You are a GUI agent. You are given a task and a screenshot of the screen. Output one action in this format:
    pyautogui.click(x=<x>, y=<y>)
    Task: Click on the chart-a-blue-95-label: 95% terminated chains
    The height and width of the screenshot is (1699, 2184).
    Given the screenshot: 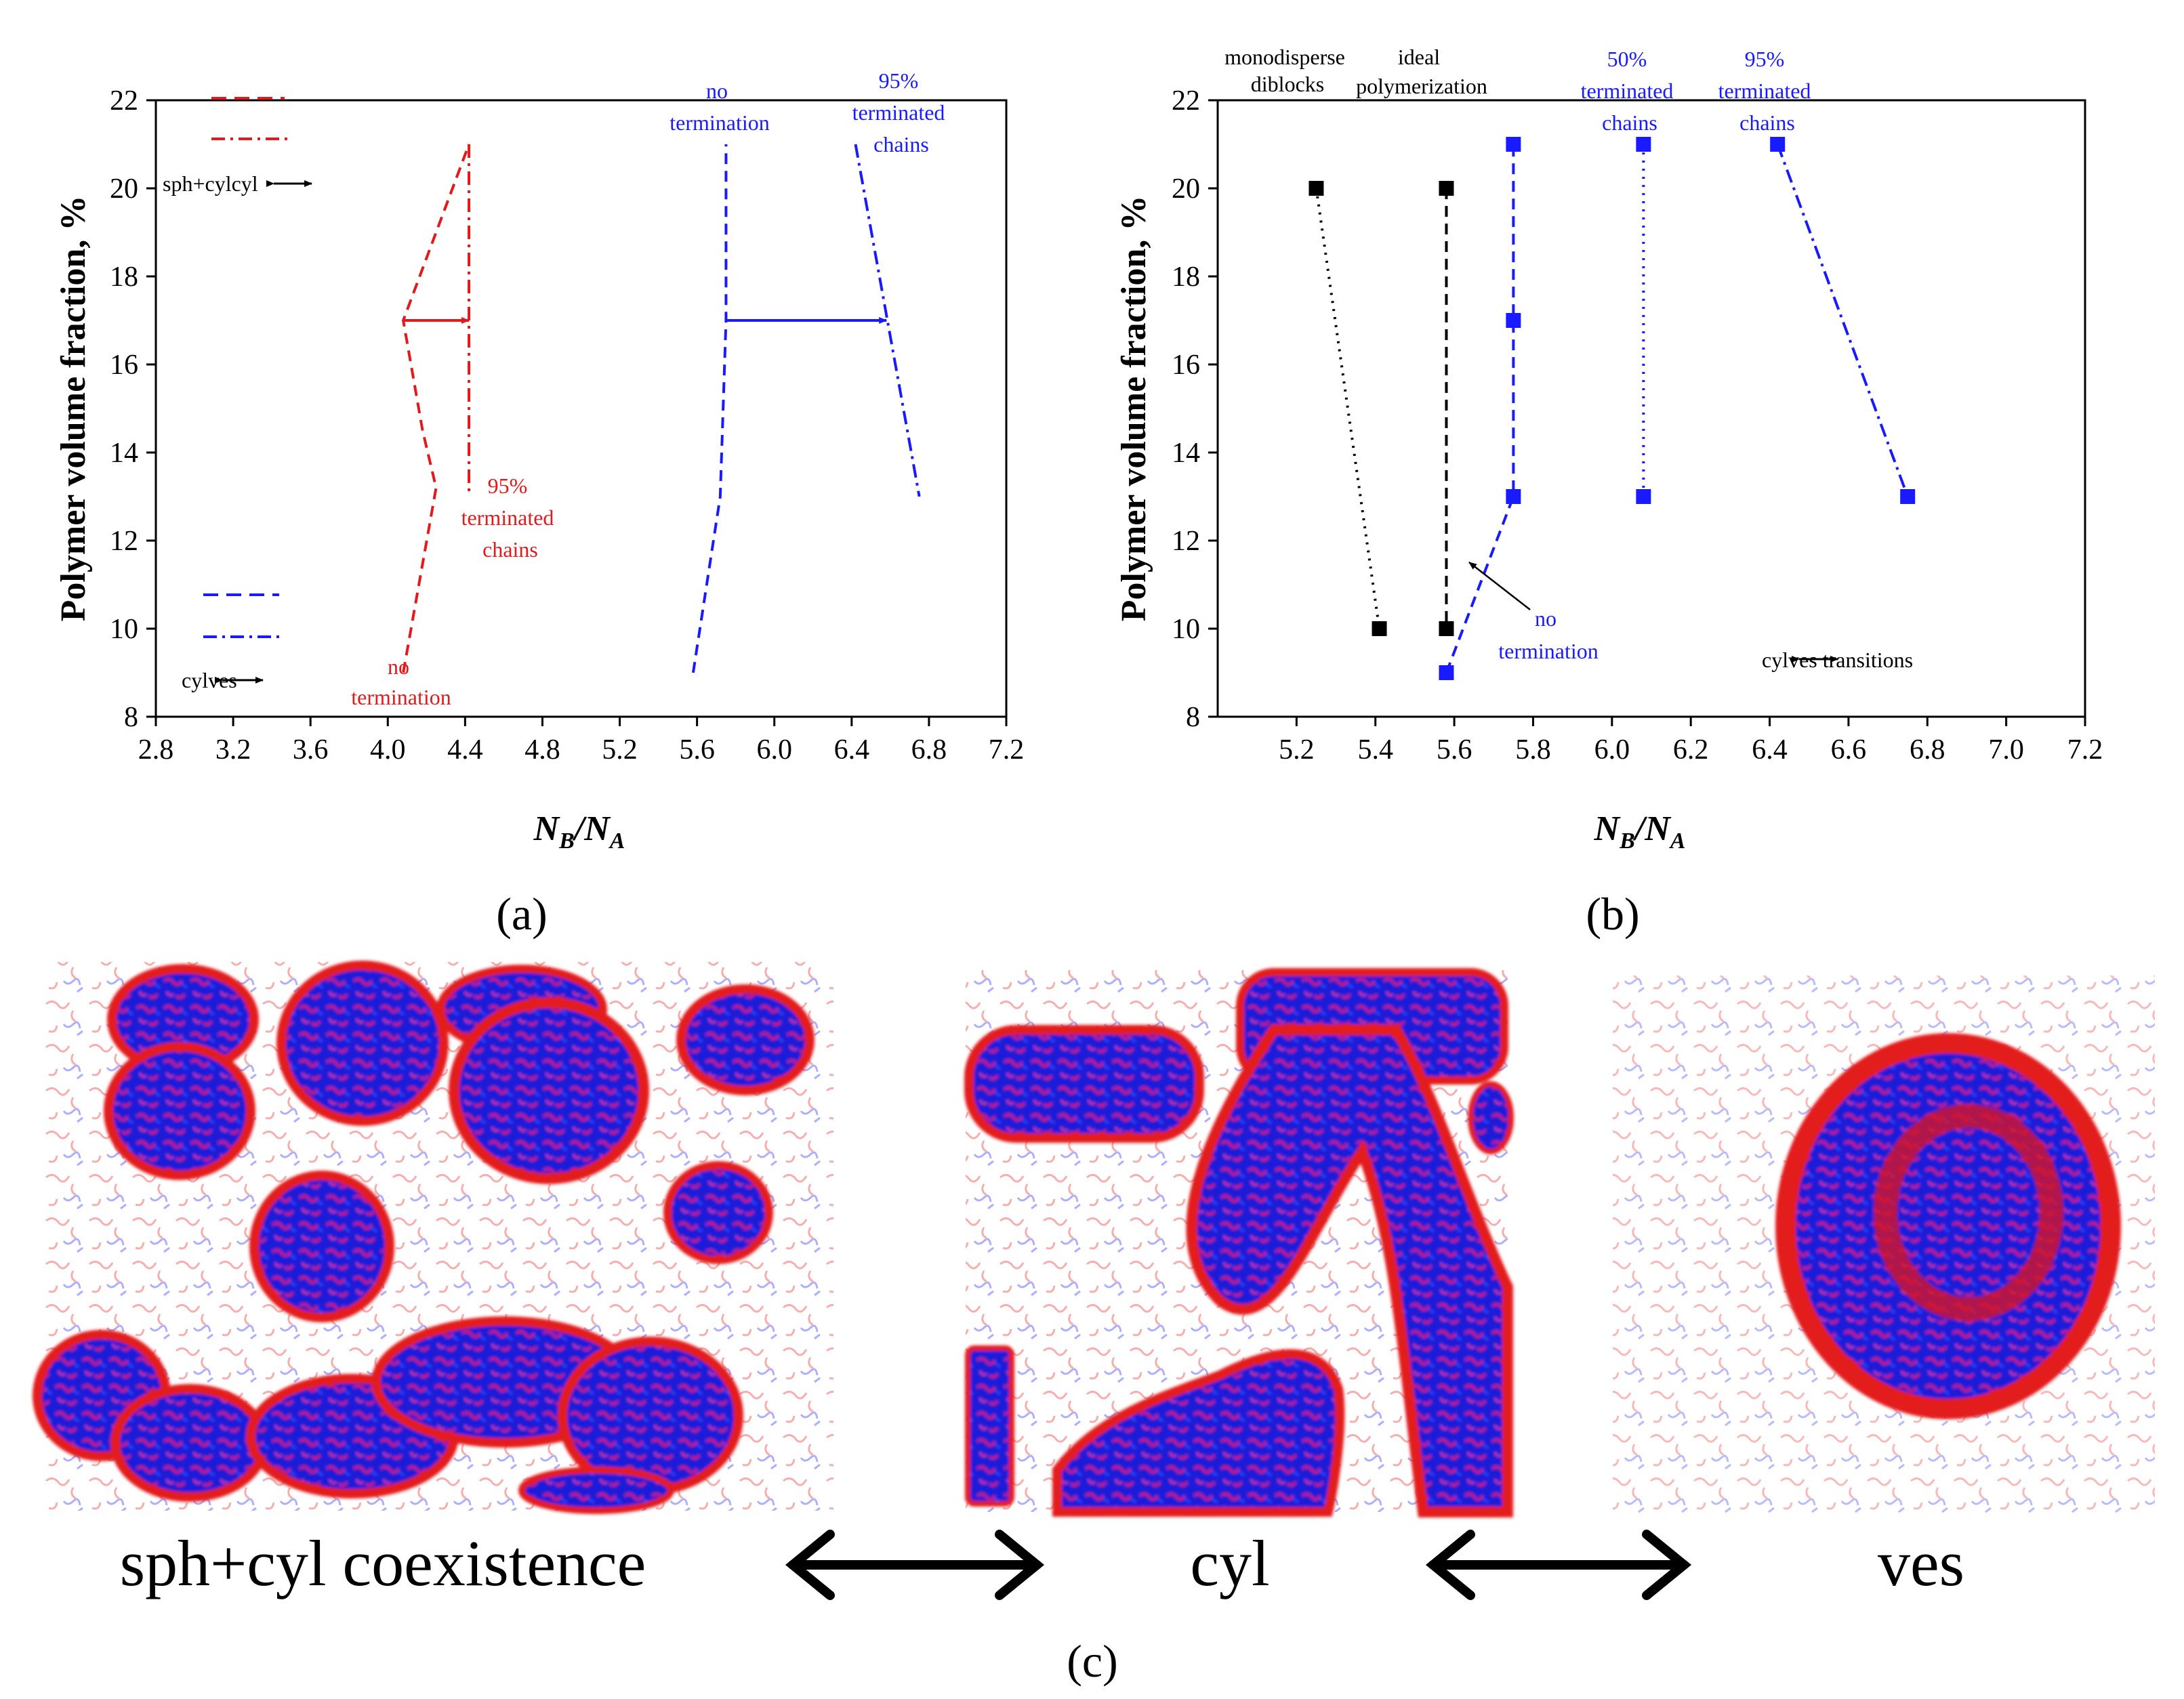 What is the action you would take?
    pyautogui.click(x=901, y=112)
    